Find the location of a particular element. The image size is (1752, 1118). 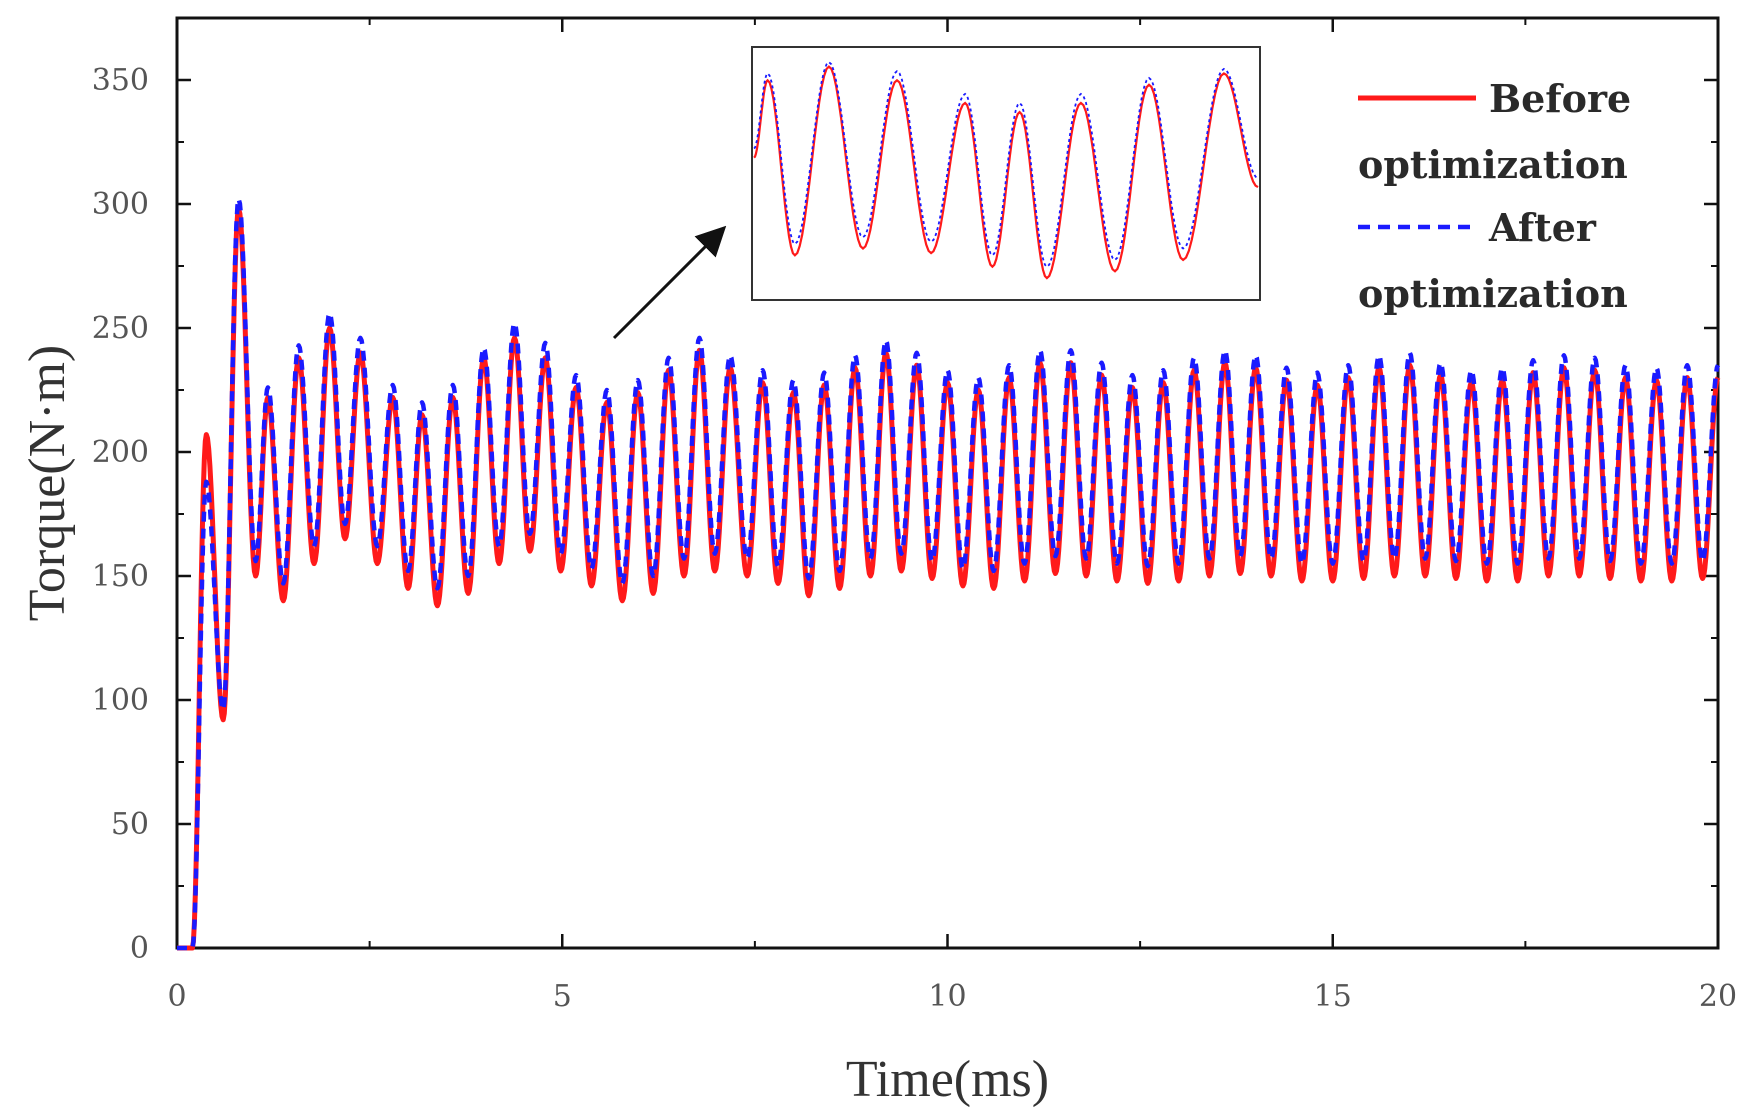

y-tick-label: 50 is located at coordinates (130, 824).